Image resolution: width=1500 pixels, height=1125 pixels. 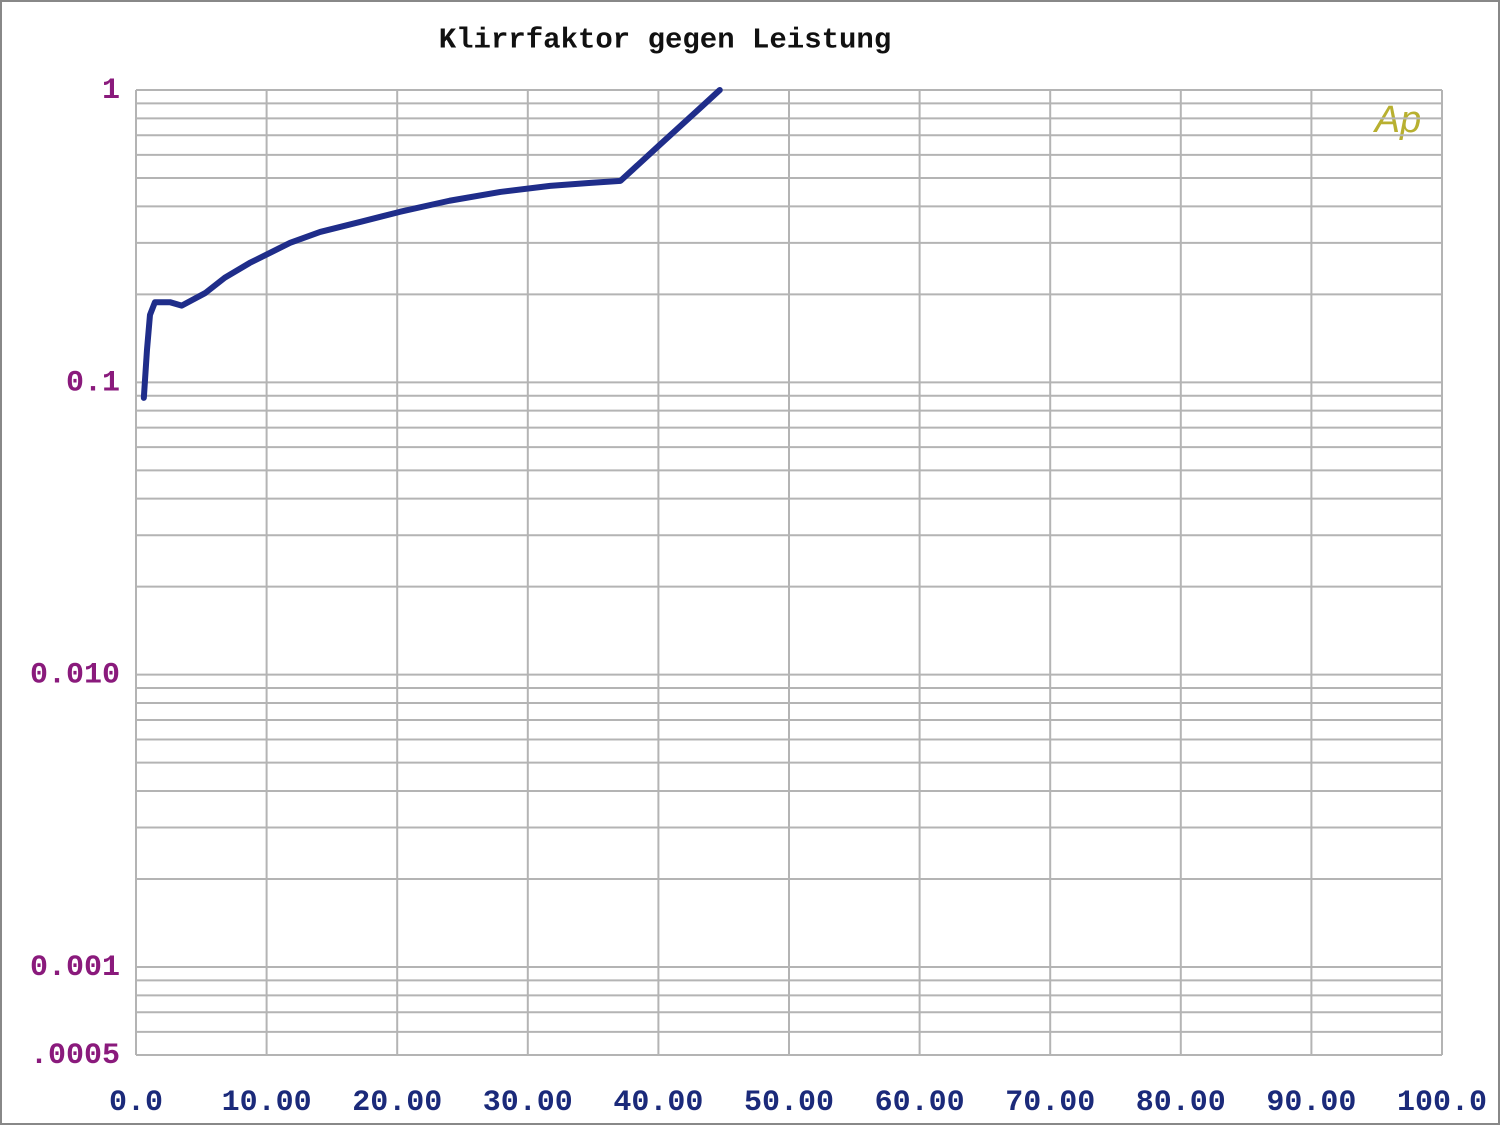 I want to click on y-tick-label: 0.1, so click(x=93, y=383).